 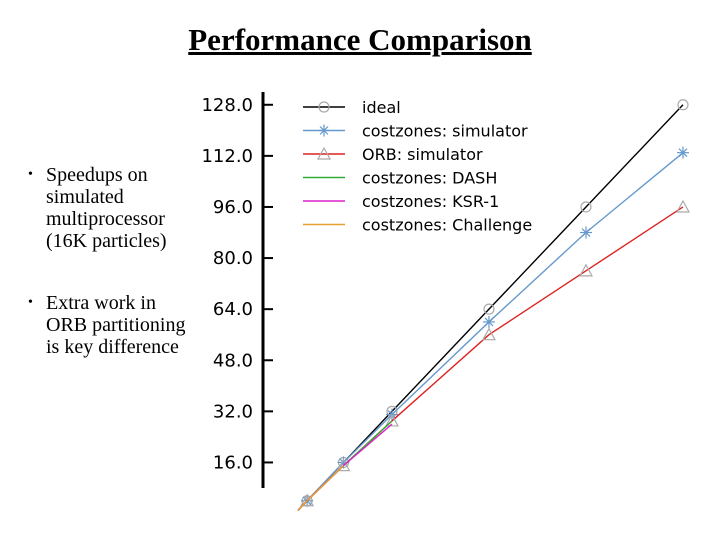 I want to click on y-tick-label: 16.0, so click(x=233, y=462).